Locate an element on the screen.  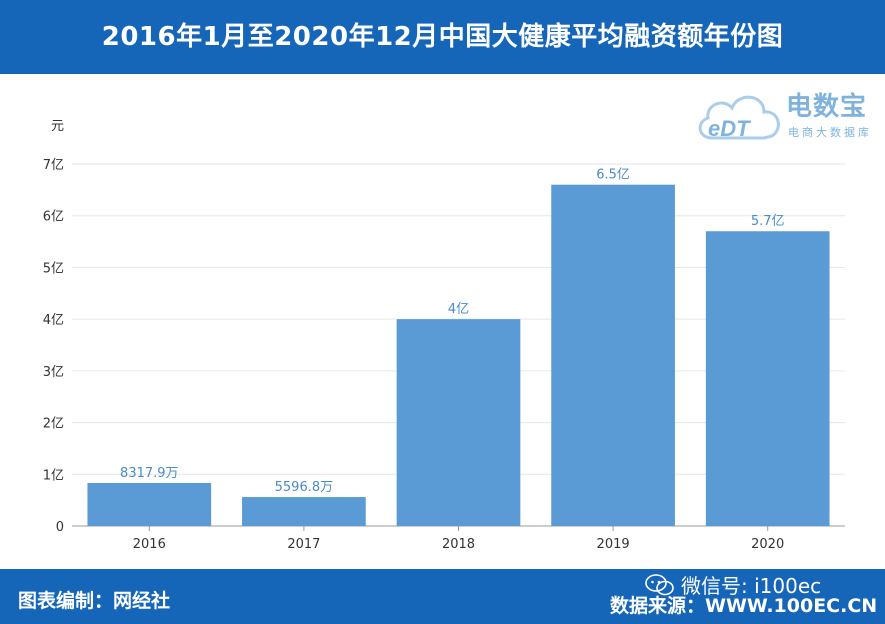
wechat-watermark: 微信号: i100ec is located at coordinates (751, 584).